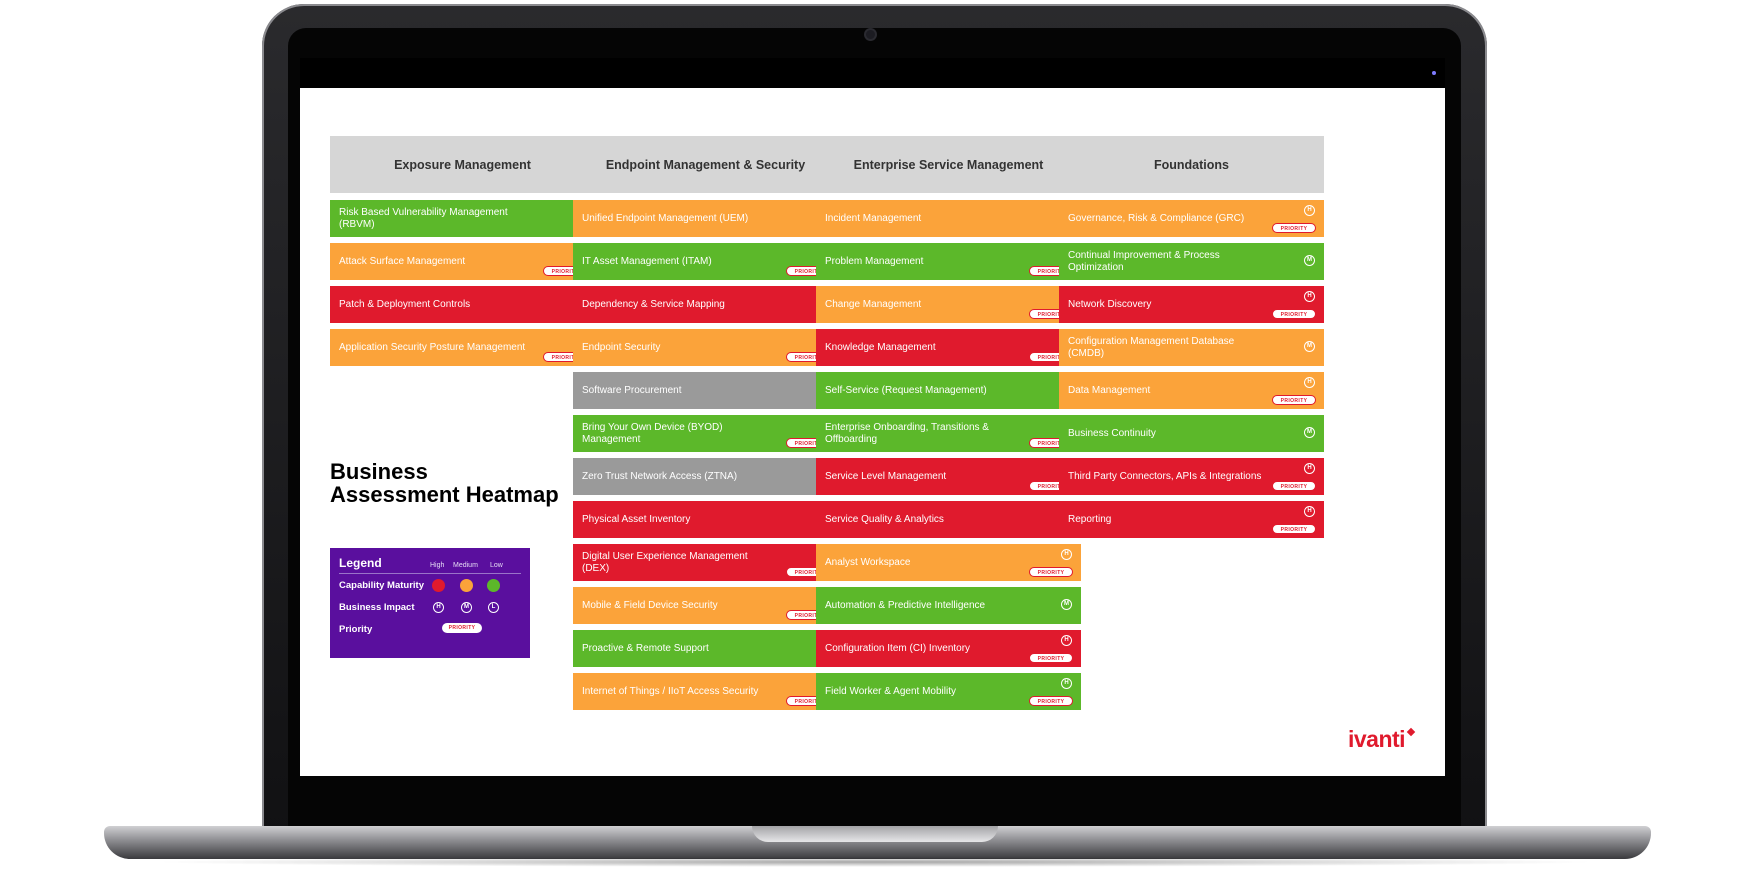 This screenshot has width=1750, height=875. What do you see at coordinates (1377, 739) in the screenshot?
I see `ivanti-logo: ivanti` at bounding box center [1377, 739].